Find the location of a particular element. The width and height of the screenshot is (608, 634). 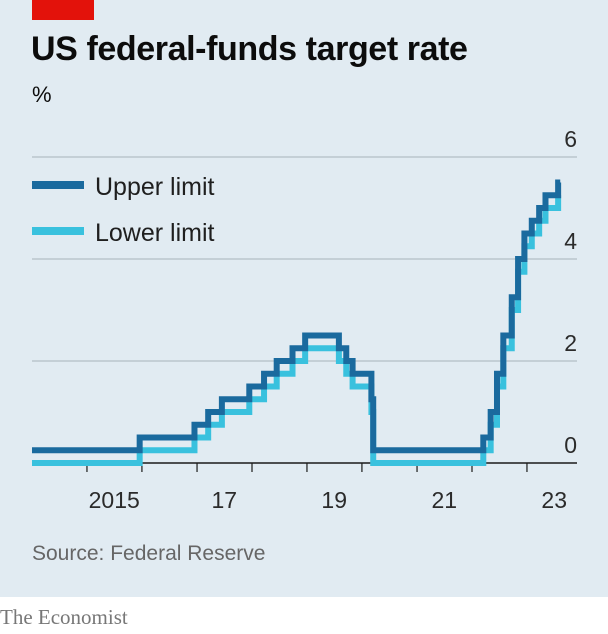

legend-label-upper: Upper limit is located at coordinates (155, 187).